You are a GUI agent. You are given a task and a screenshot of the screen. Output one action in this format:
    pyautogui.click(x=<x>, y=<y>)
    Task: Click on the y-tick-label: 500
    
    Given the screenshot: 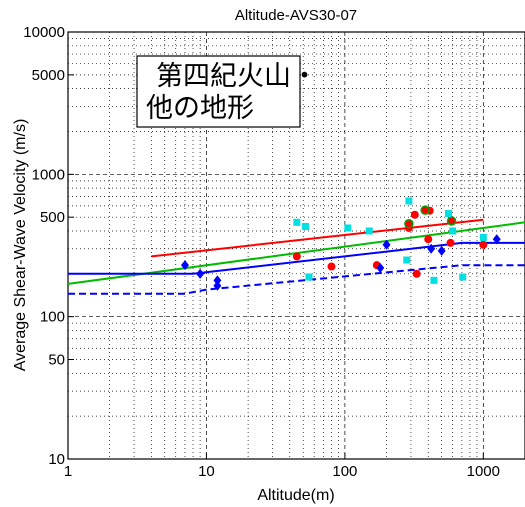 What is the action you would take?
    pyautogui.click(x=52, y=217)
    